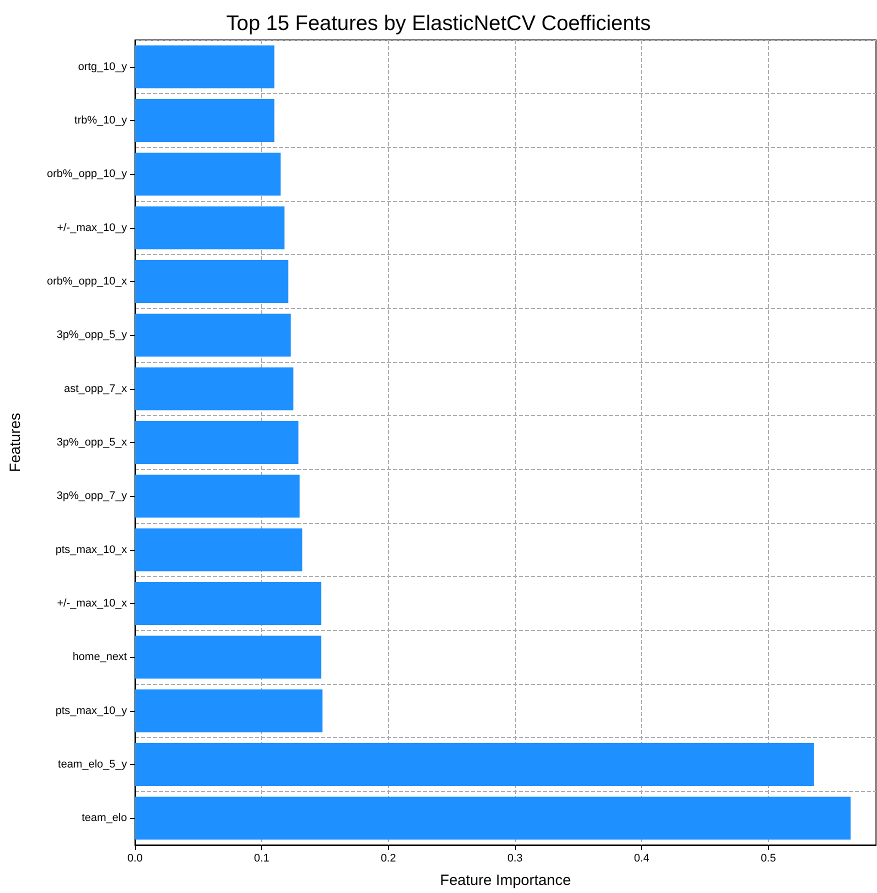  What do you see at coordinates (515, 858) in the screenshot?
I see `x-tick-label: 0.3` at bounding box center [515, 858].